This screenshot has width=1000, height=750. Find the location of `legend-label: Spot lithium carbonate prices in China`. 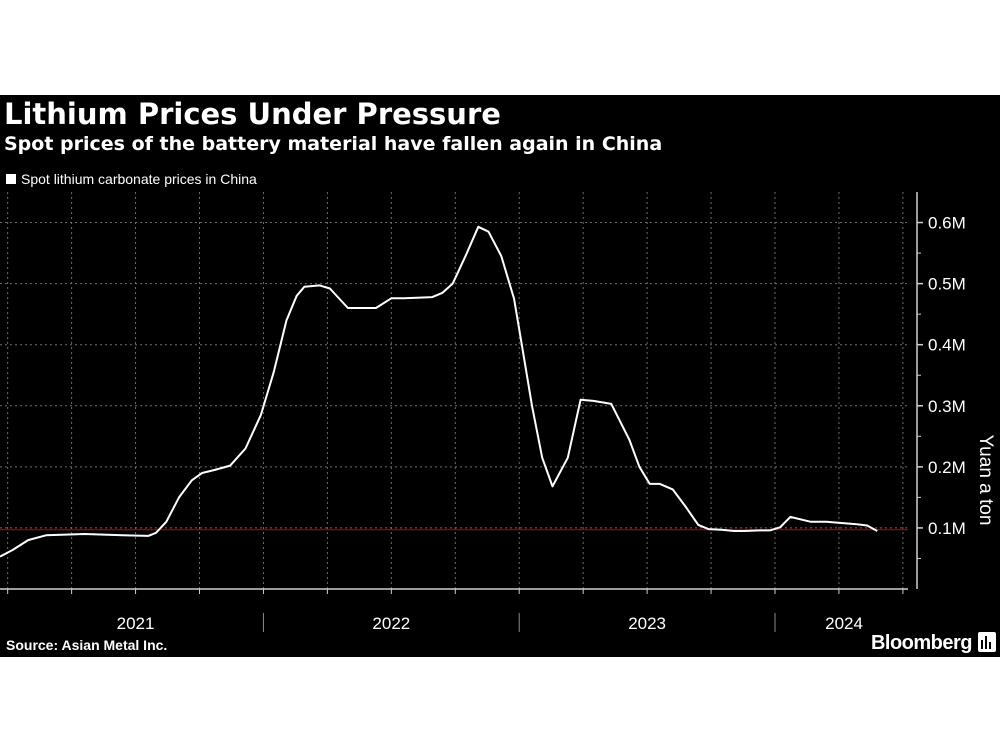

legend-label: Spot lithium carbonate prices in China is located at coordinates (139, 179).